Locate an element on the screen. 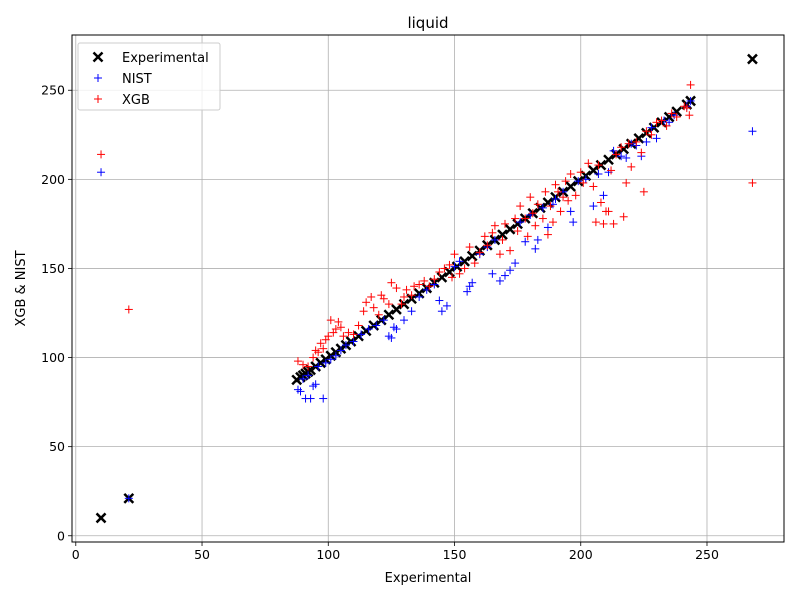 The height and width of the screenshot is (600, 800). x-tick-label: 250 is located at coordinates (707, 554).